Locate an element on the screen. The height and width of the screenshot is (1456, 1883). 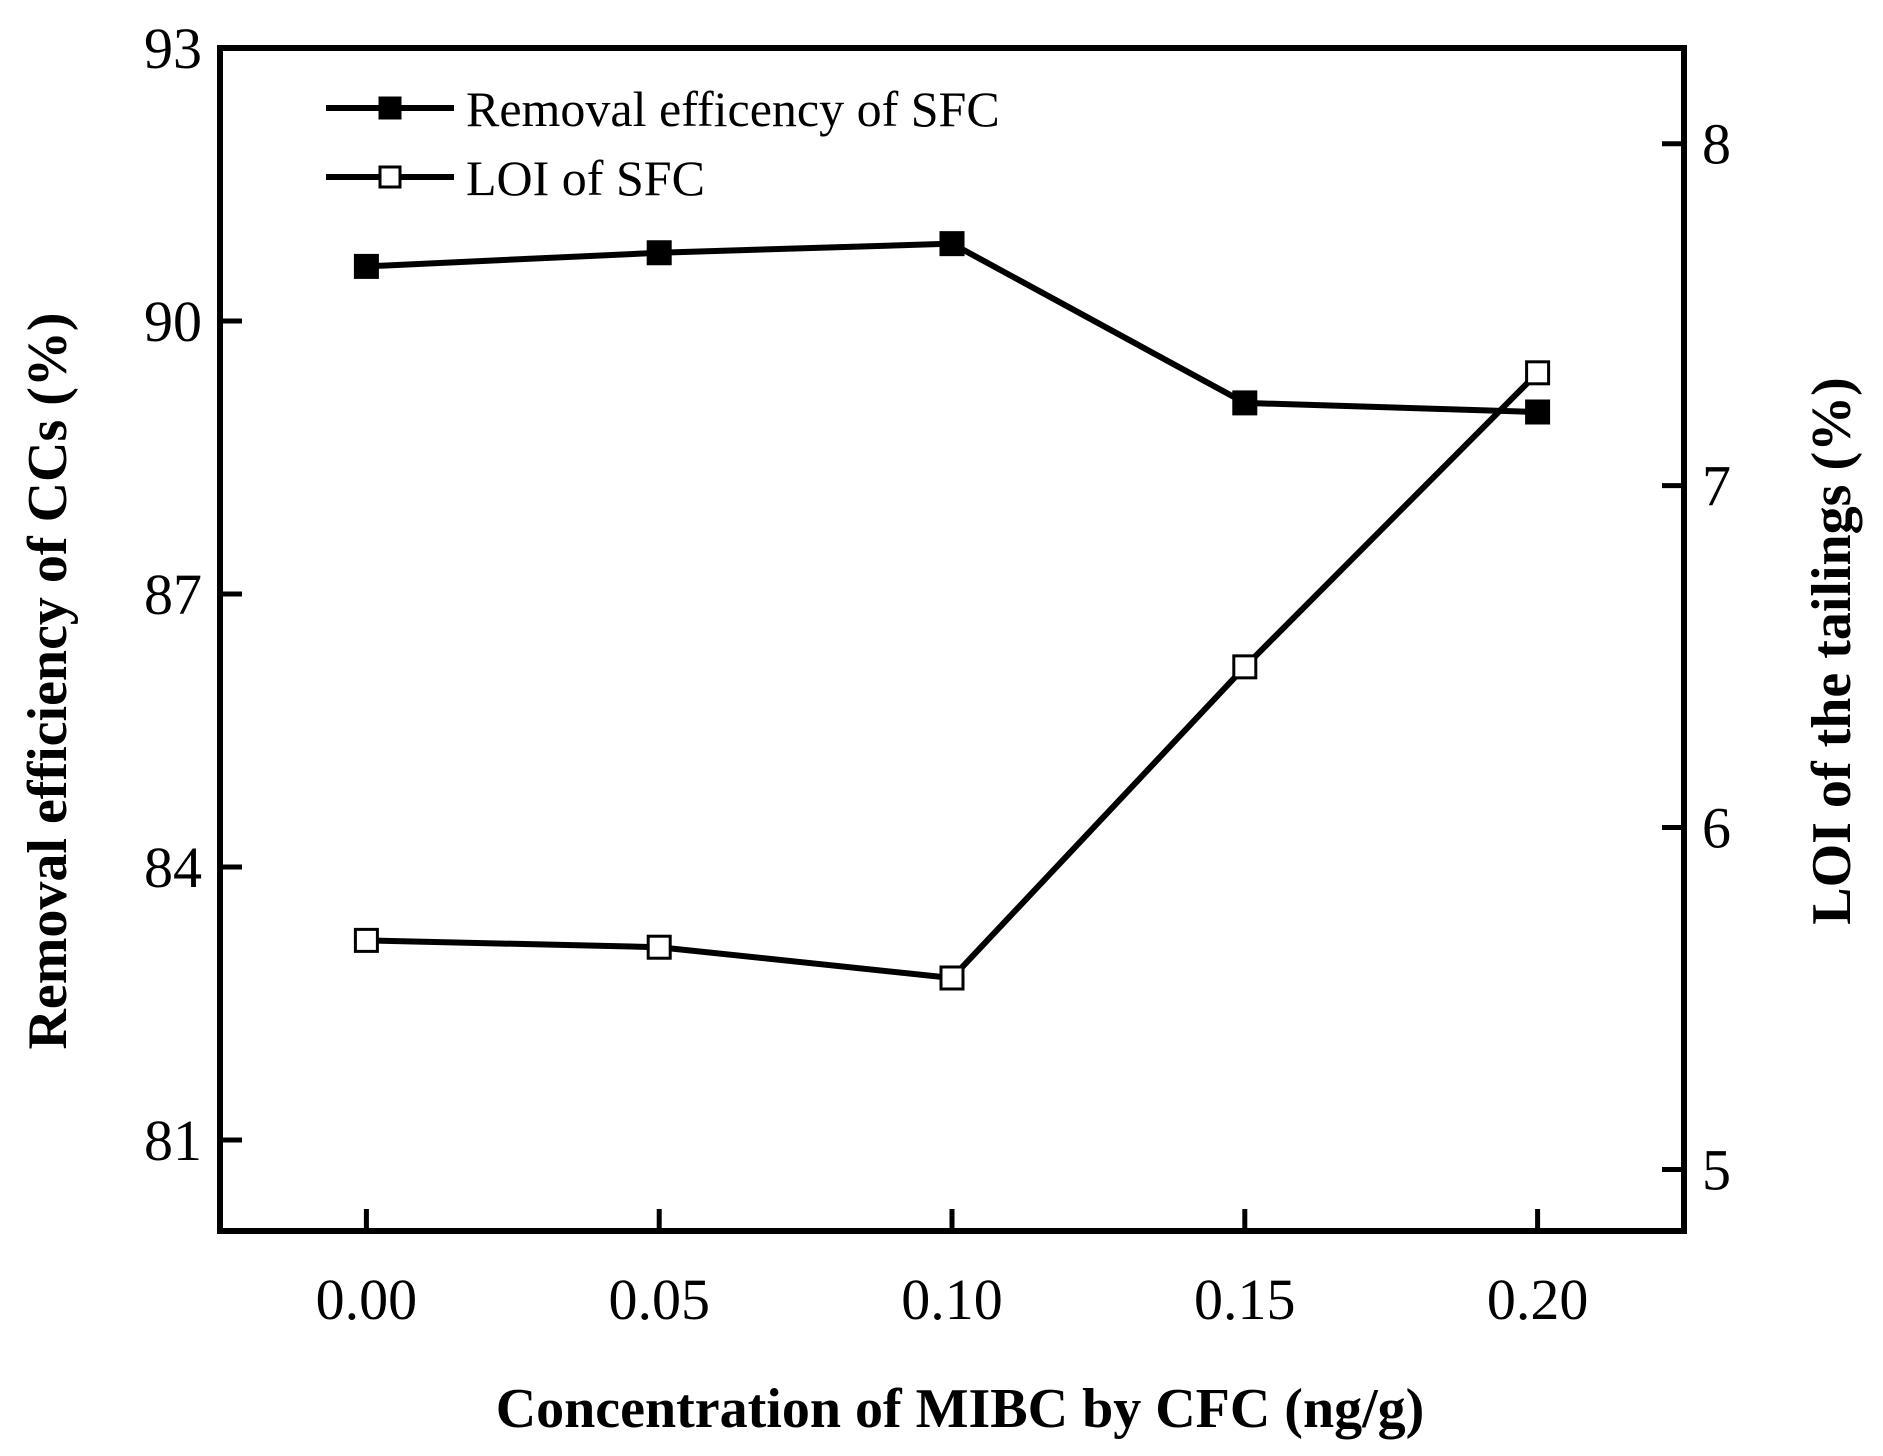
y-left-tick-label: 81 is located at coordinates (173, 1140).